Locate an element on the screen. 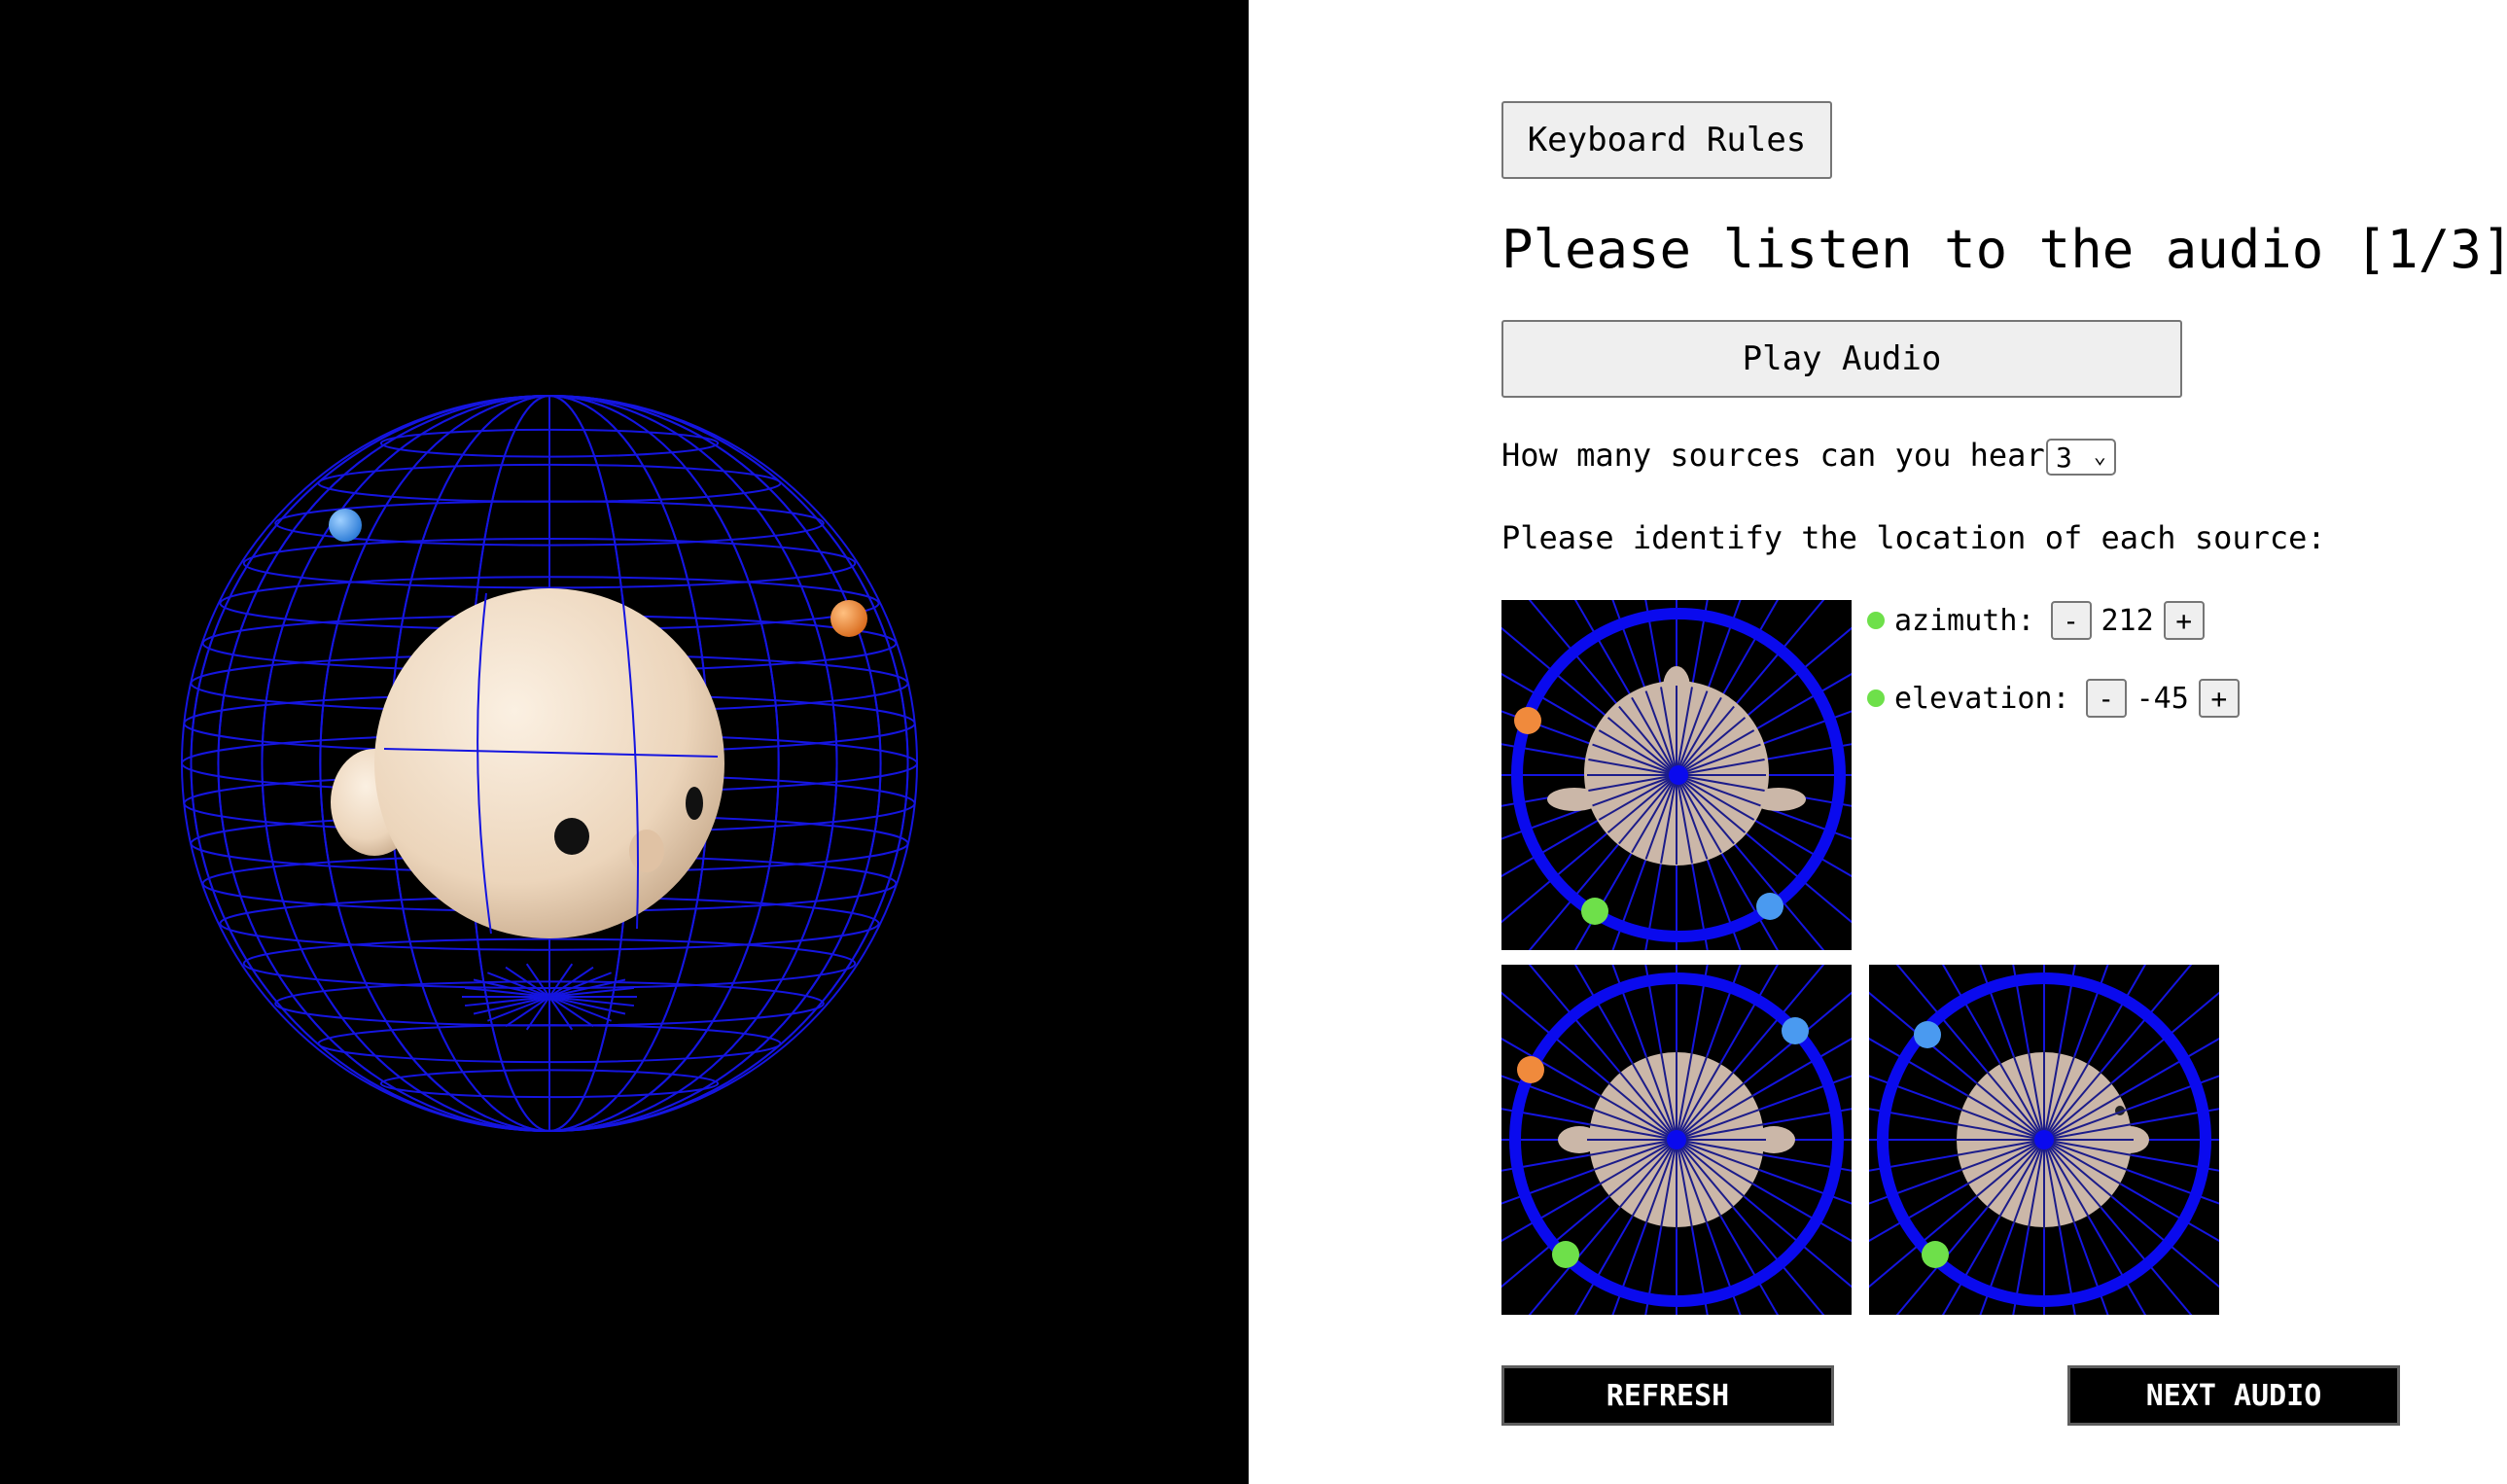  azimuth-increment-button: + is located at coordinates (2184, 621).